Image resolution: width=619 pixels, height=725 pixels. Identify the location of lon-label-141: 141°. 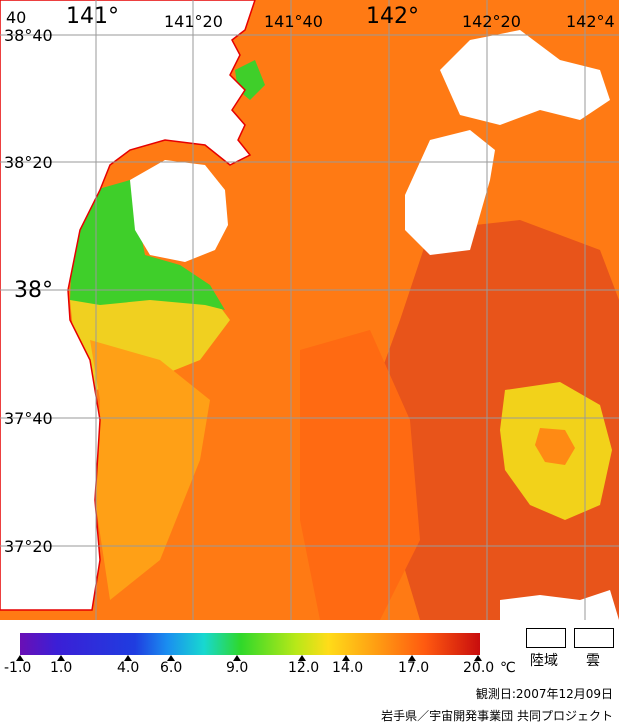
(92, 16).